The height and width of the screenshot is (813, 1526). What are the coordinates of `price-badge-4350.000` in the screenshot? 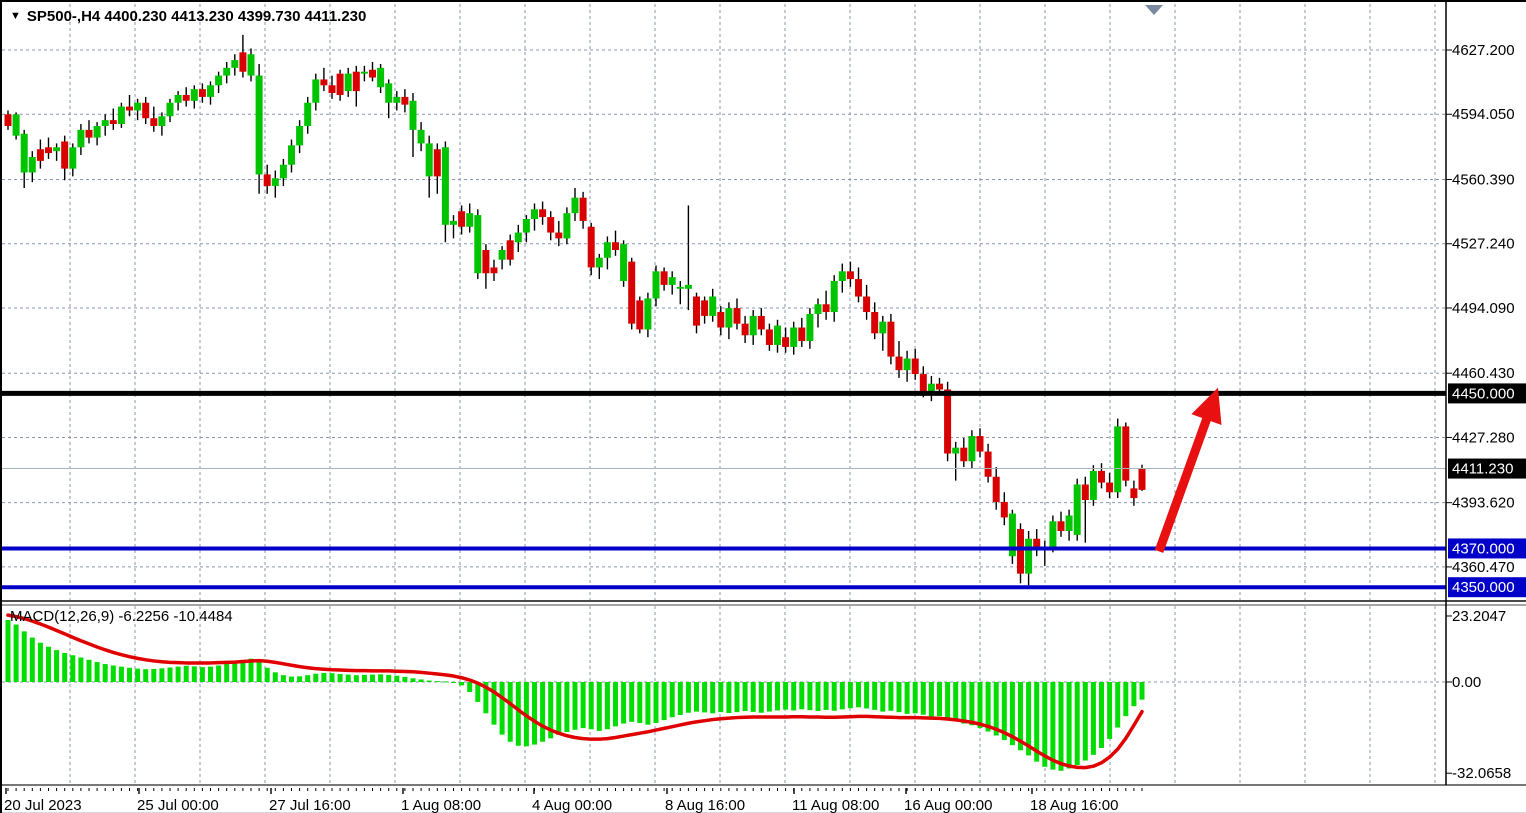 It's located at (1487, 587).